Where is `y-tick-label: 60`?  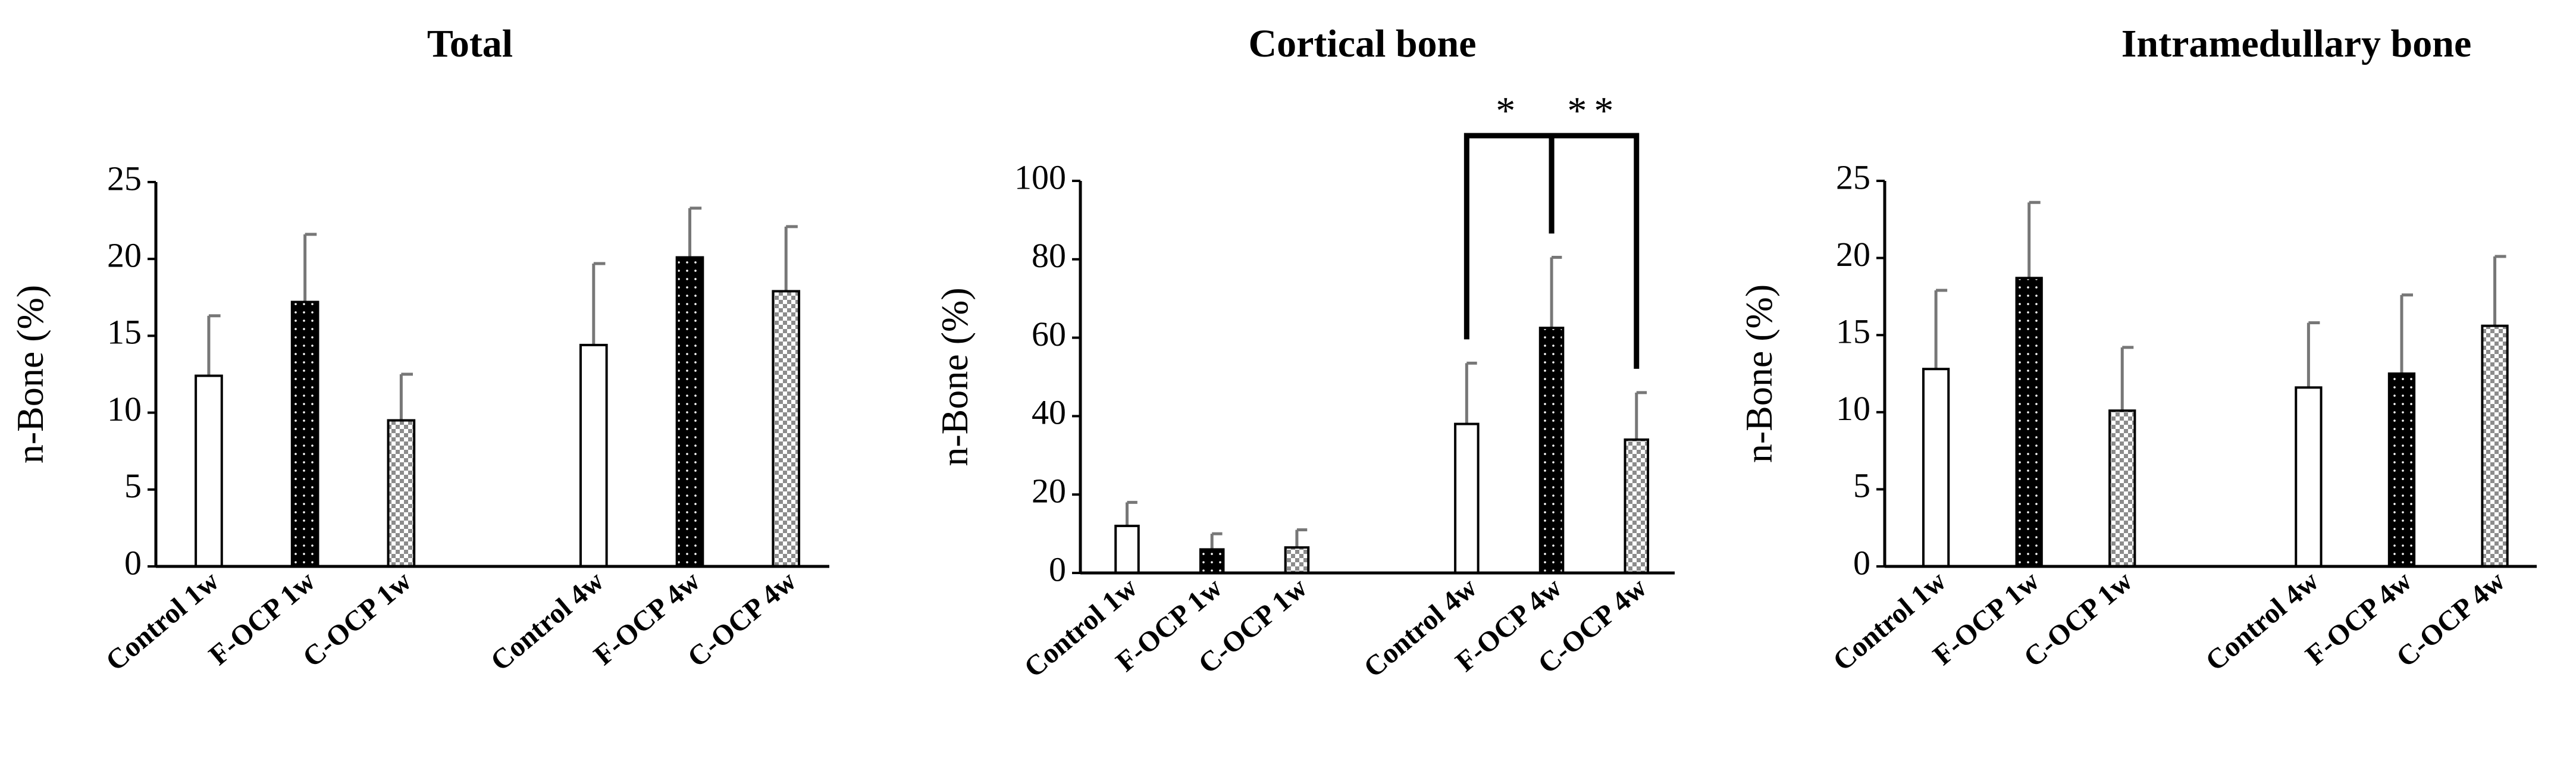
y-tick-label: 60 is located at coordinates (1049, 334).